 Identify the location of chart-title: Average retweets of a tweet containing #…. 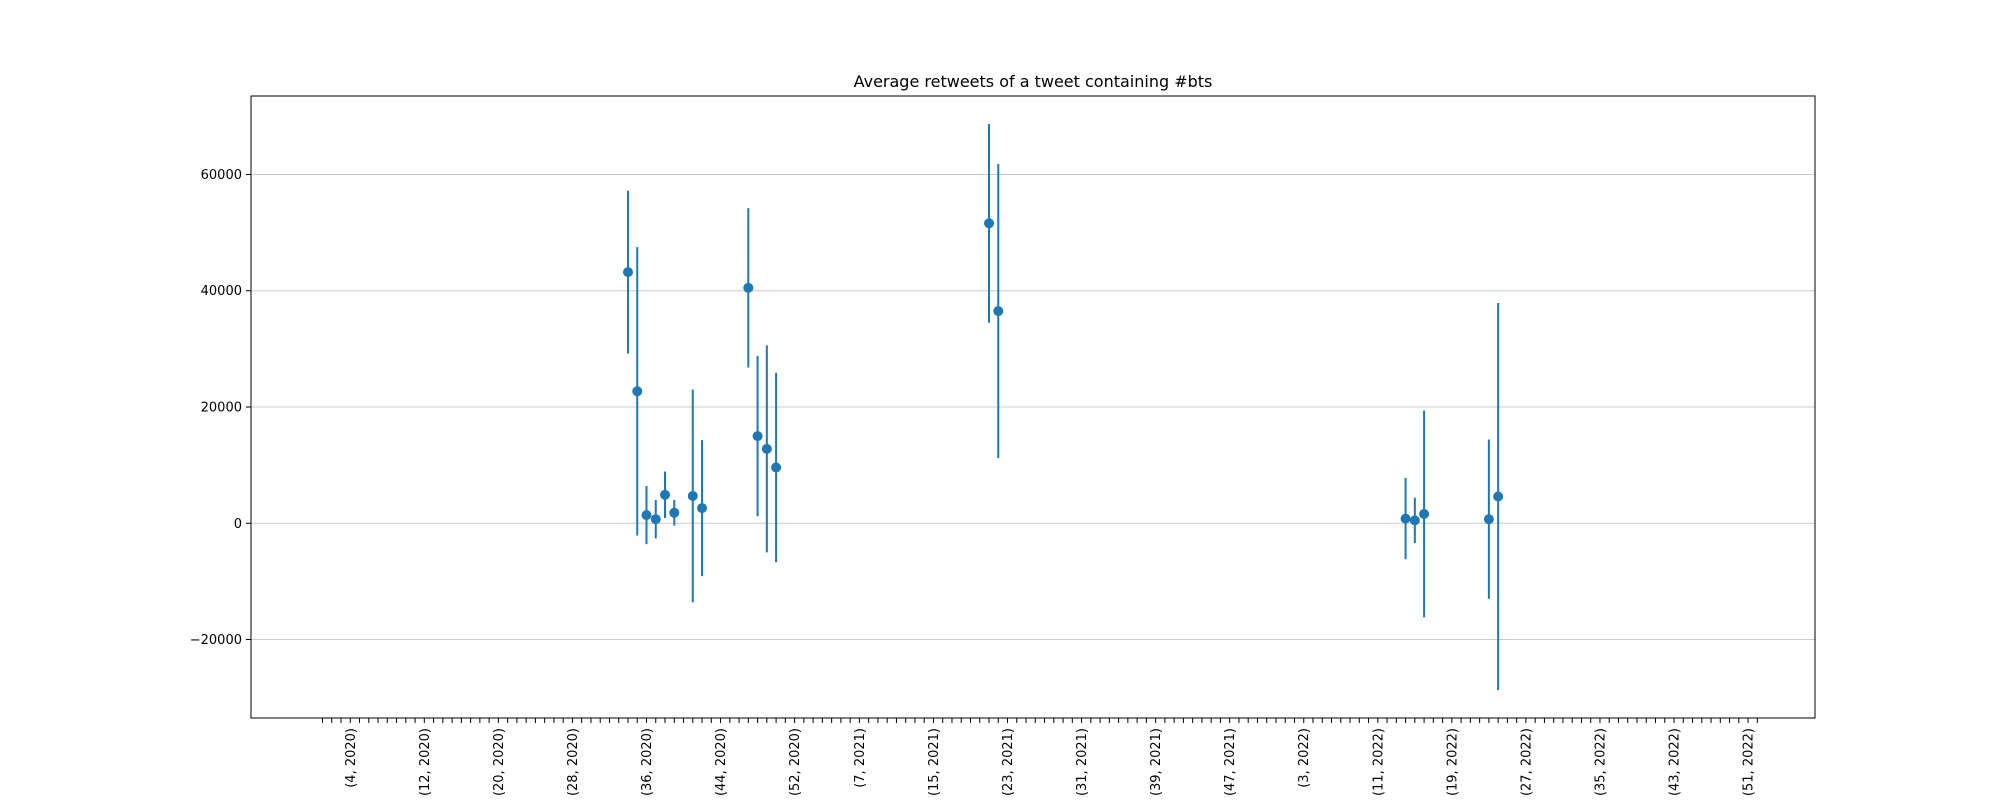
(1033, 81).